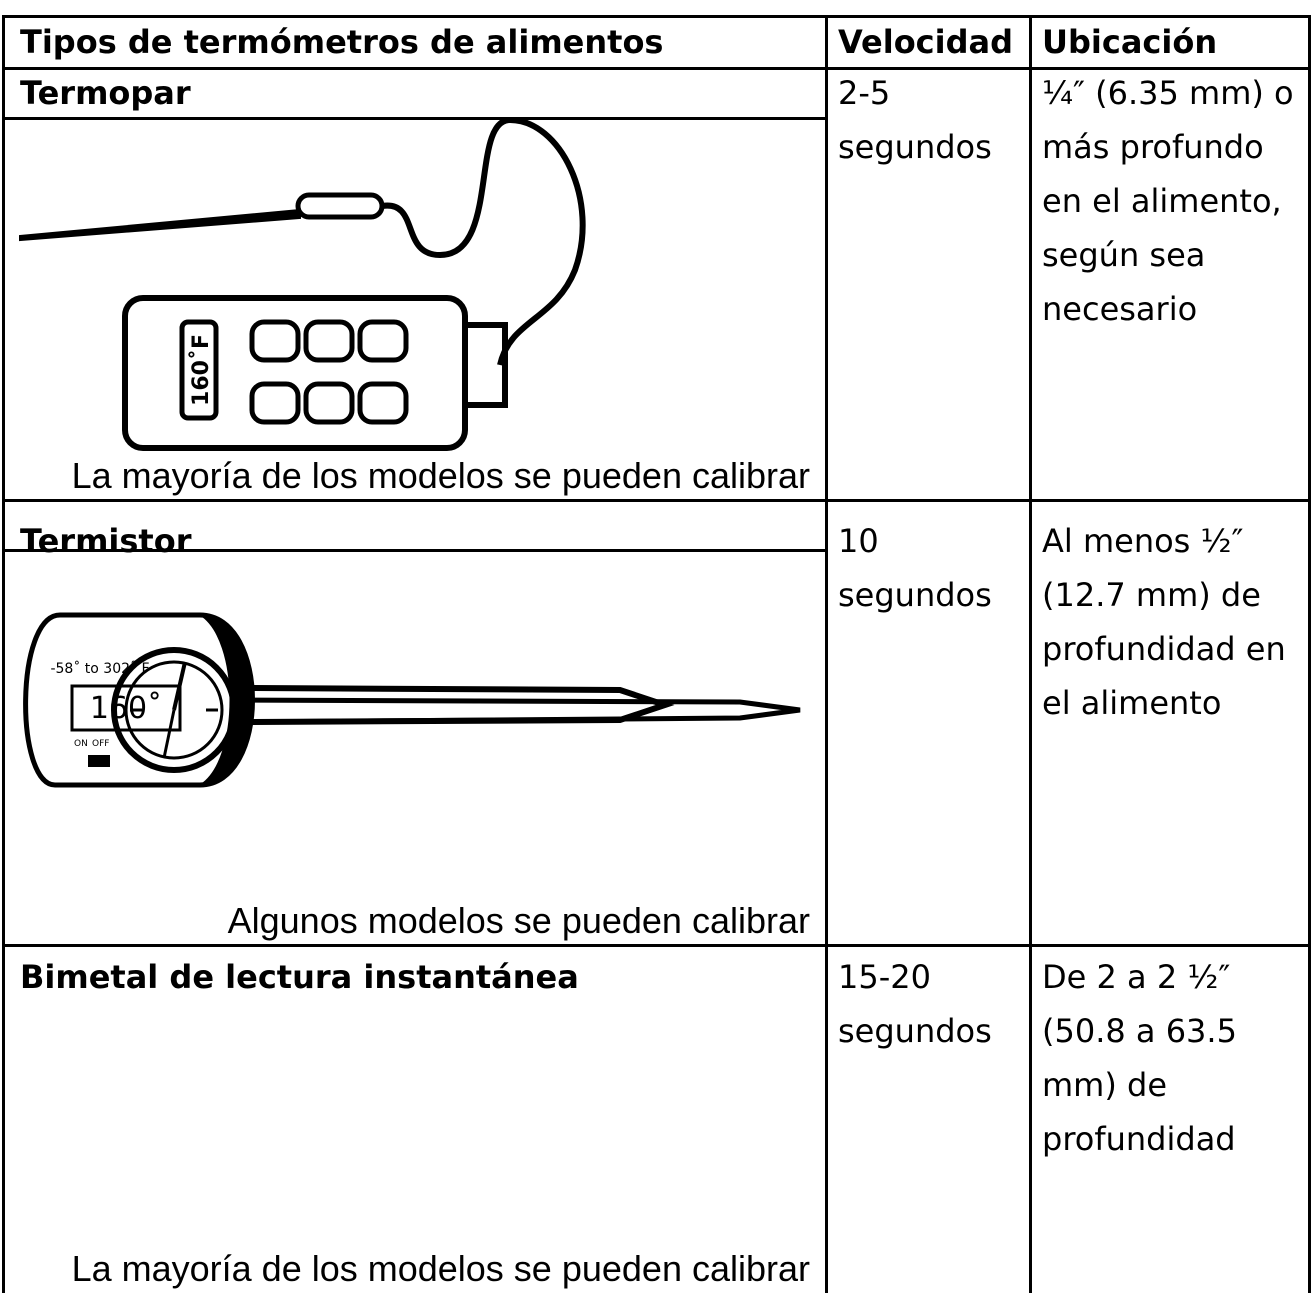 This screenshot has height=1293, width=1311. What do you see at coordinates (105, 93) in the screenshot?
I see `type-name: Termopar` at bounding box center [105, 93].